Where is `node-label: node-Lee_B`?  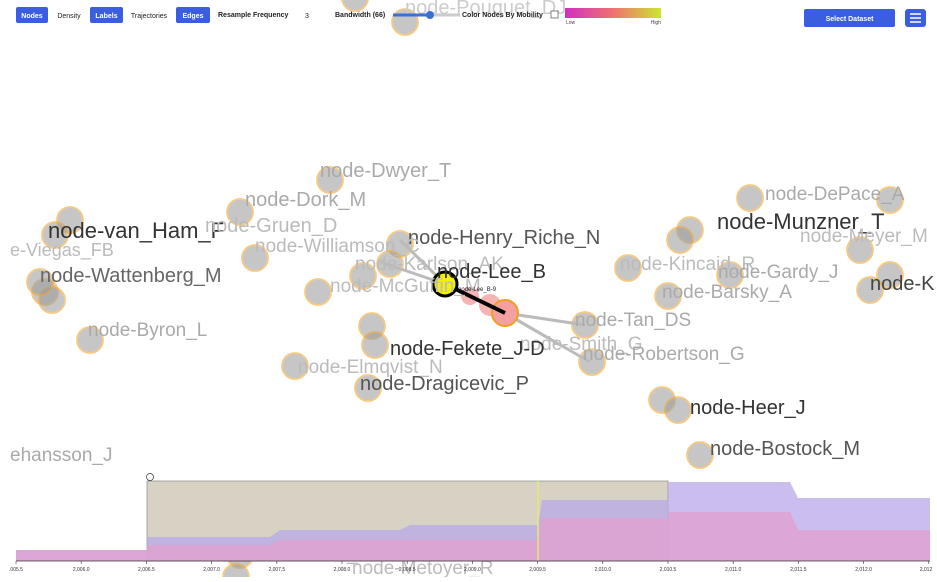
node-label: node-Lee_B is located at coordinates (491, 272).